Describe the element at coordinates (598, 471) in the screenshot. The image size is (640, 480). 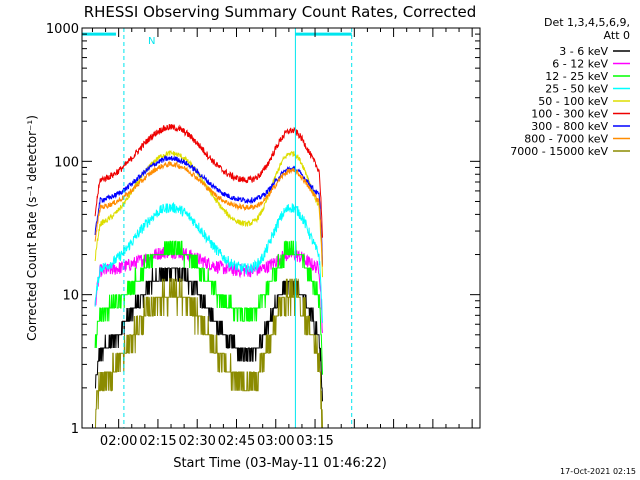
I see `footer-timestamp: 17-Oct-2021 02:15` at that location.